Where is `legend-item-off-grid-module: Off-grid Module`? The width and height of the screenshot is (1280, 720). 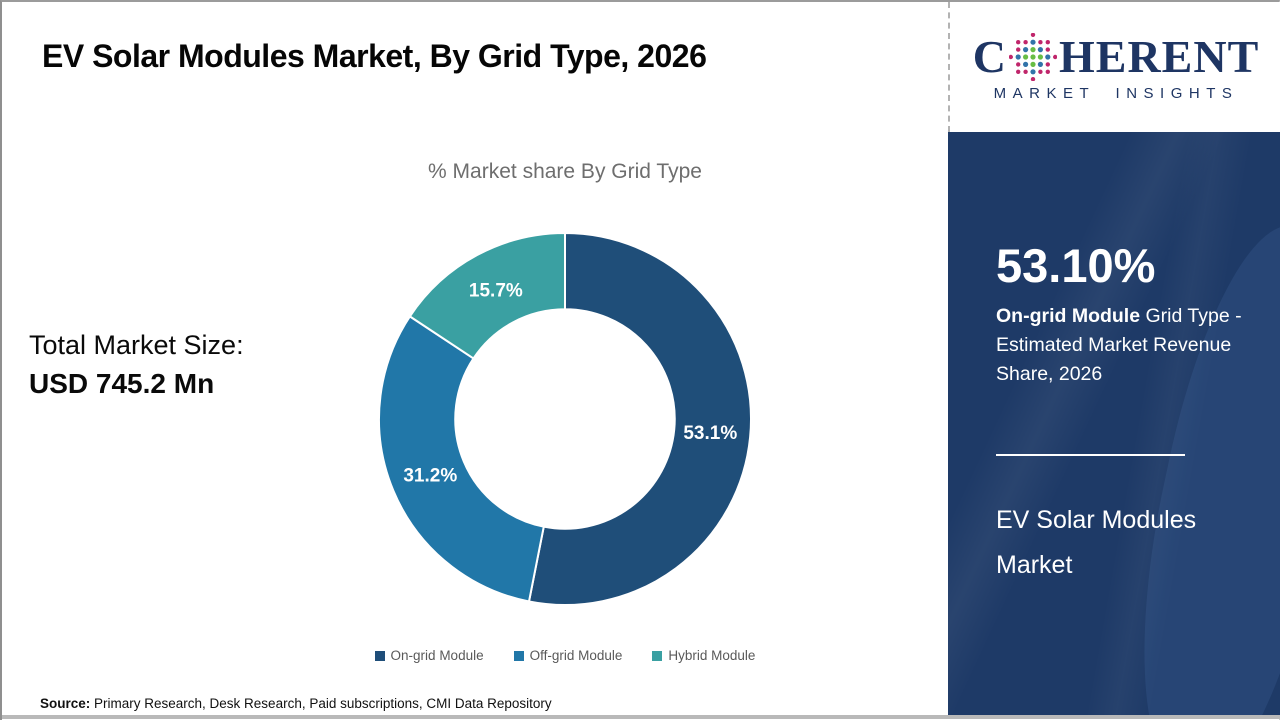
legend-item-off-grid-module: Off-grid Module is located at coordinates (568, 655).